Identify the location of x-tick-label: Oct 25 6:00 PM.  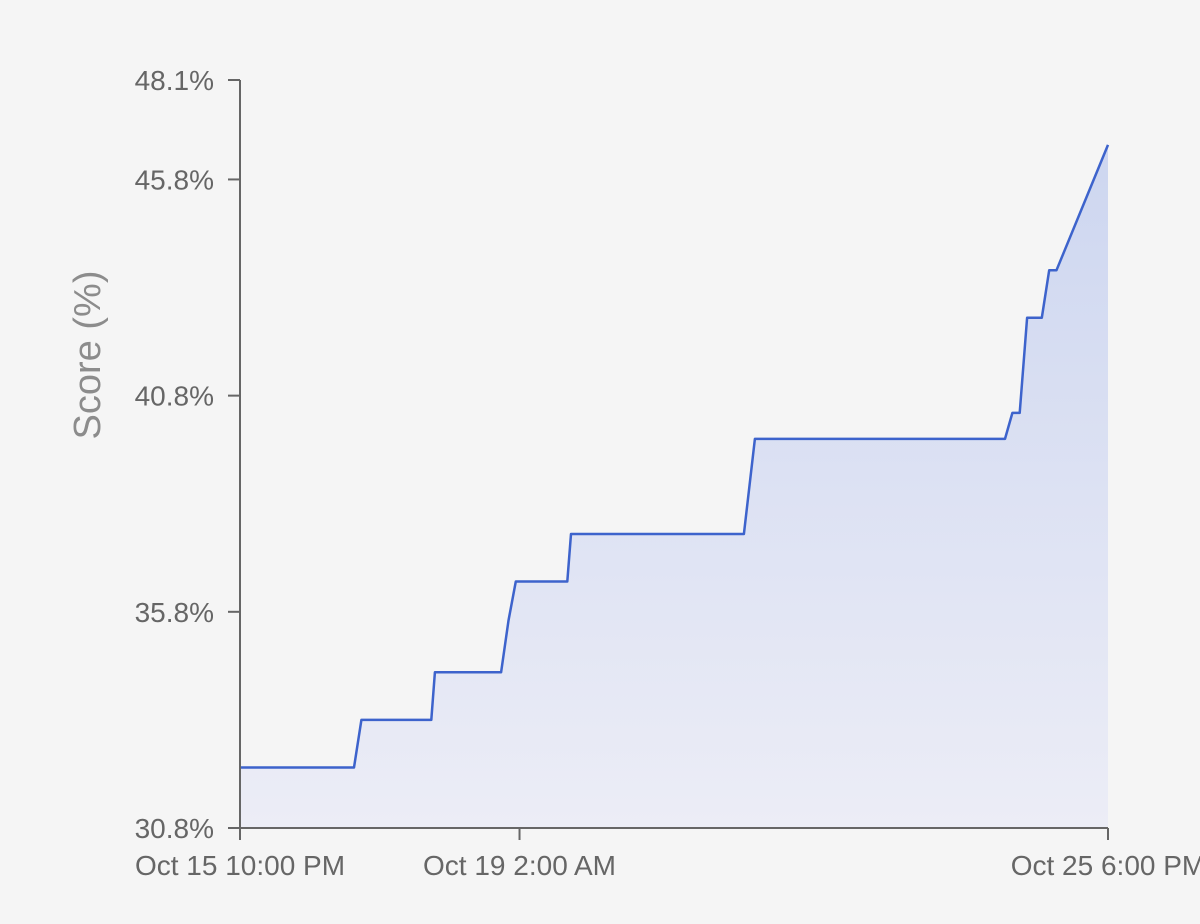
(1105, 865).